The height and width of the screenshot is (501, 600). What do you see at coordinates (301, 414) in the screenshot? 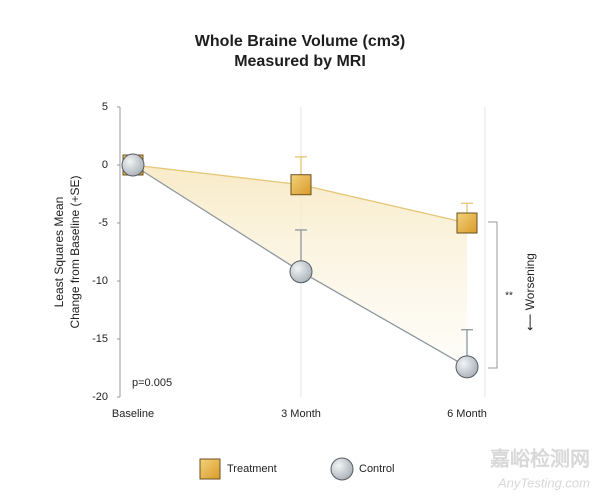
I see `x-tick-label: 3 Month` at bounding box center [301, 414].